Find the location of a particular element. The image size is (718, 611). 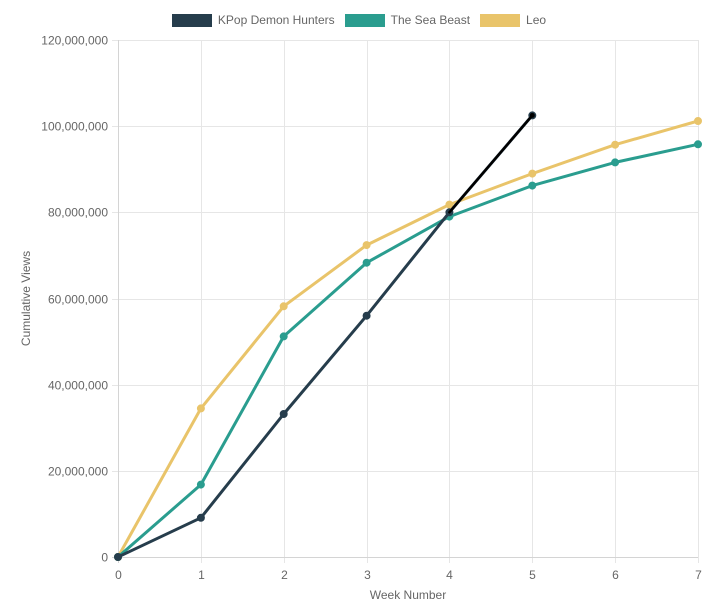

legend-item-the-sea-beast: The Sea Beast is located at coordinates (407, 20).